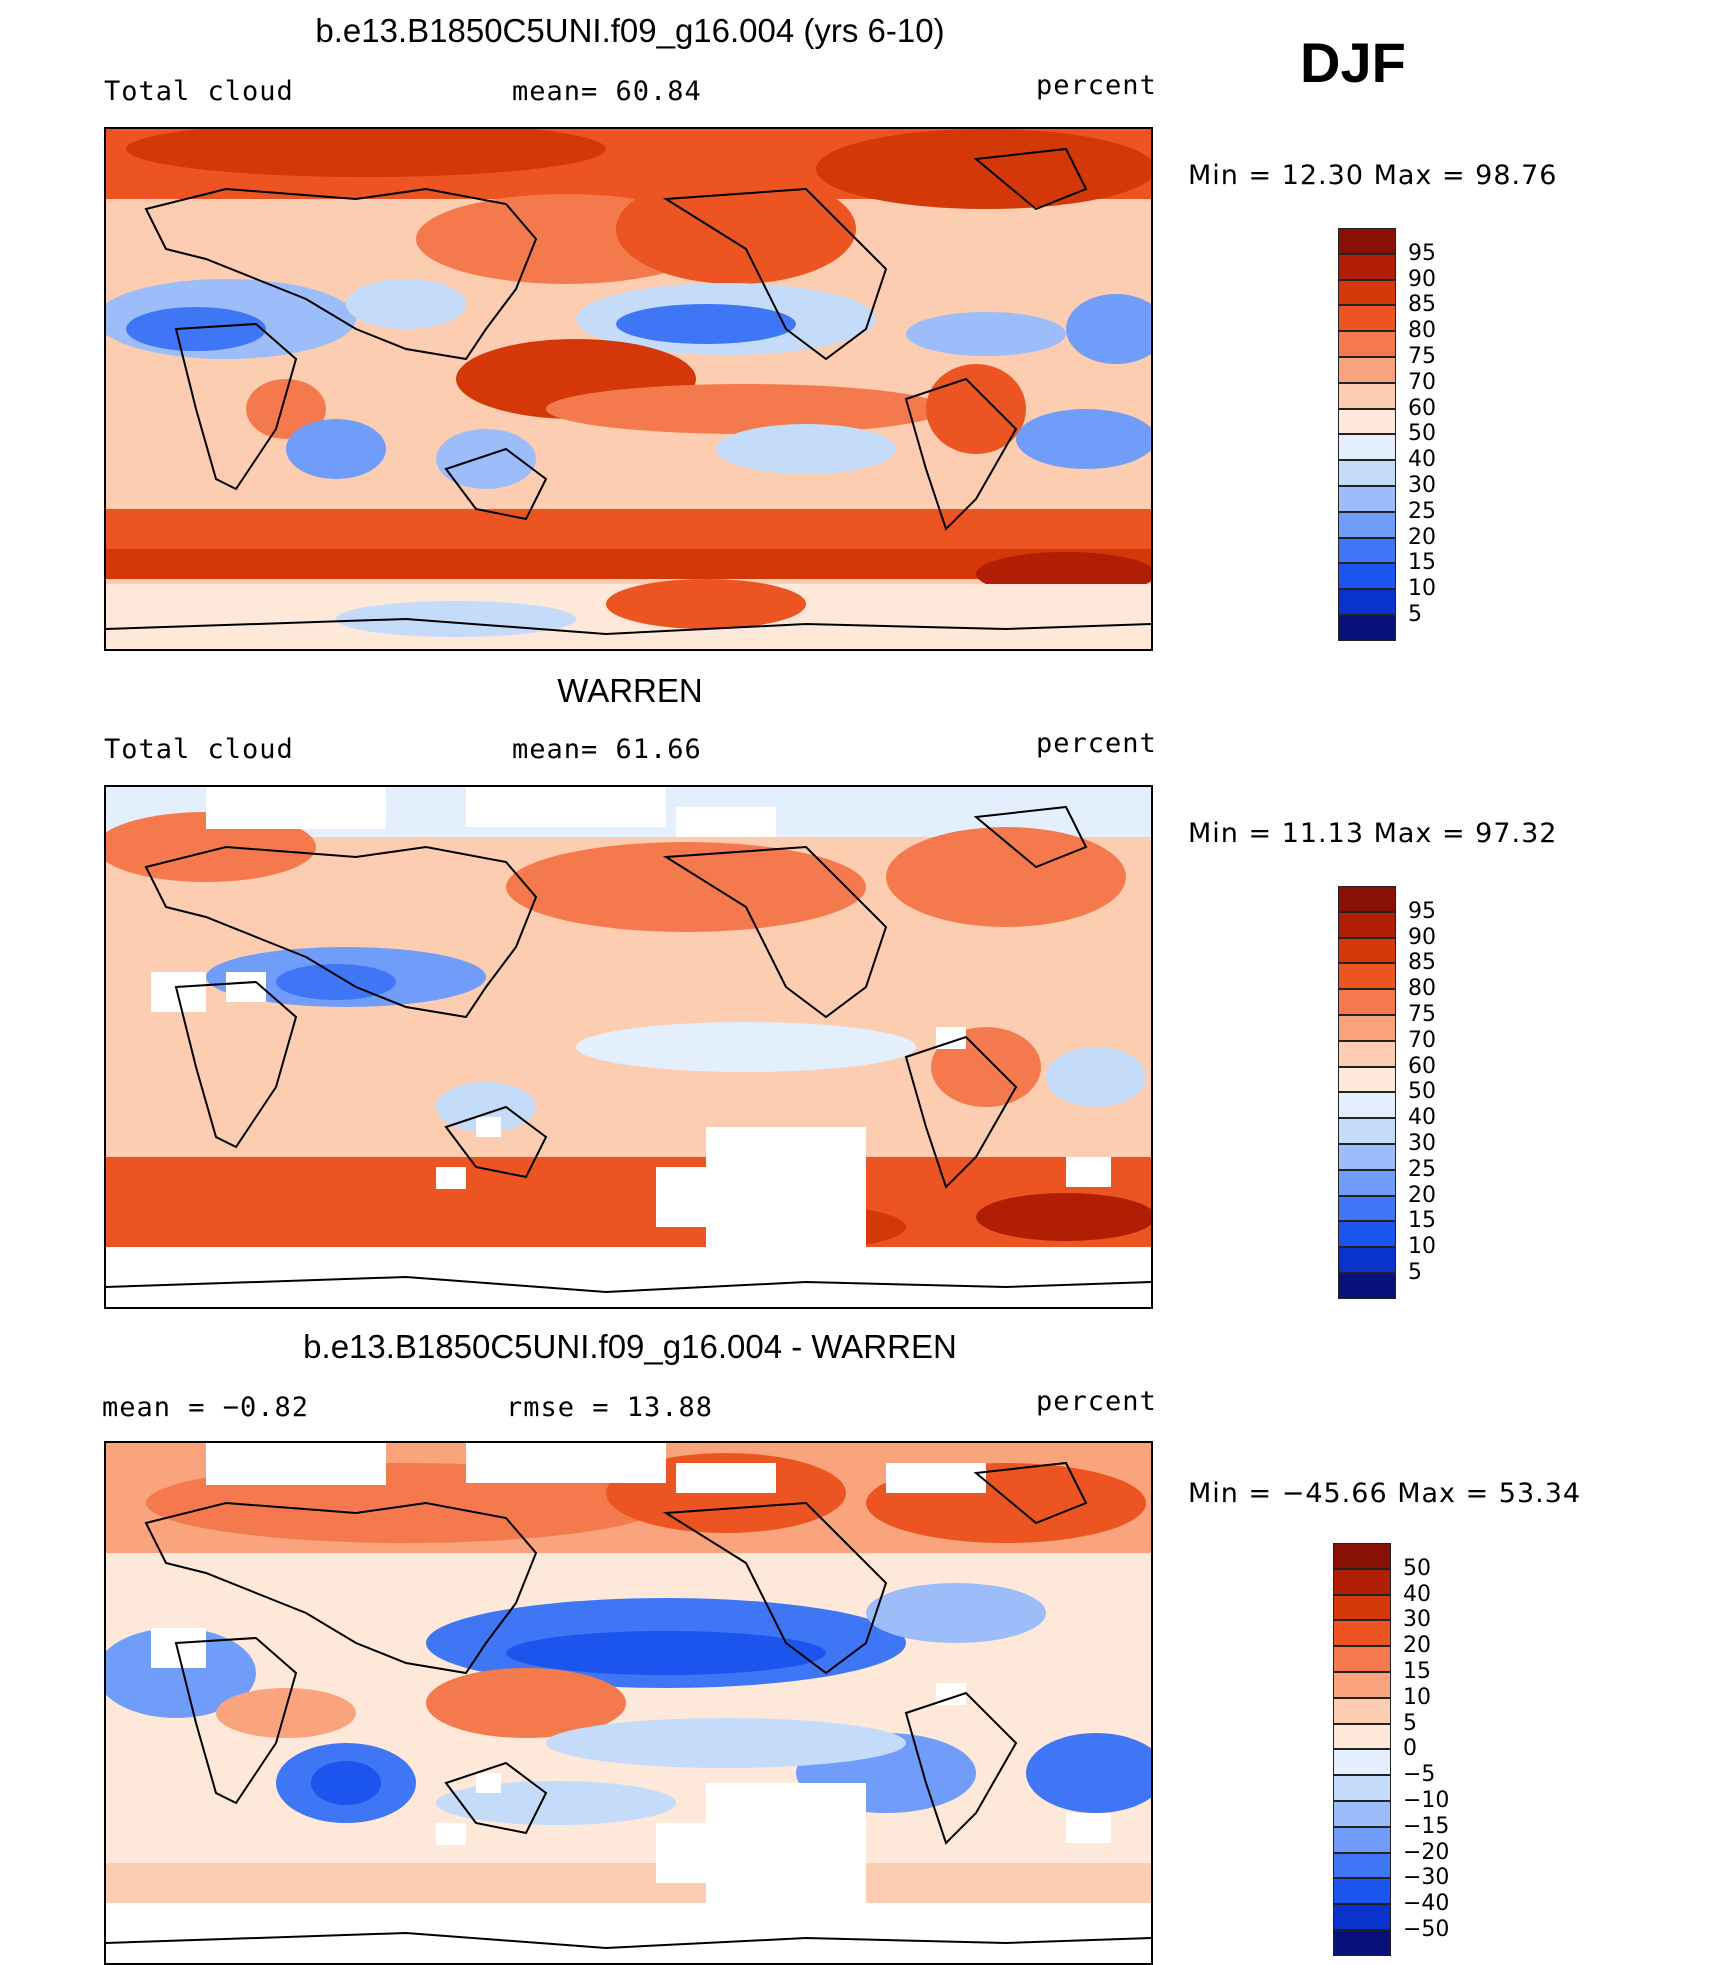  What do you see at coordinates (1385, 1493) in the screenshot?
I see `panel3-minmax: Min = −45.66 Max = 53.34` at bounding box center [1385, 1493].